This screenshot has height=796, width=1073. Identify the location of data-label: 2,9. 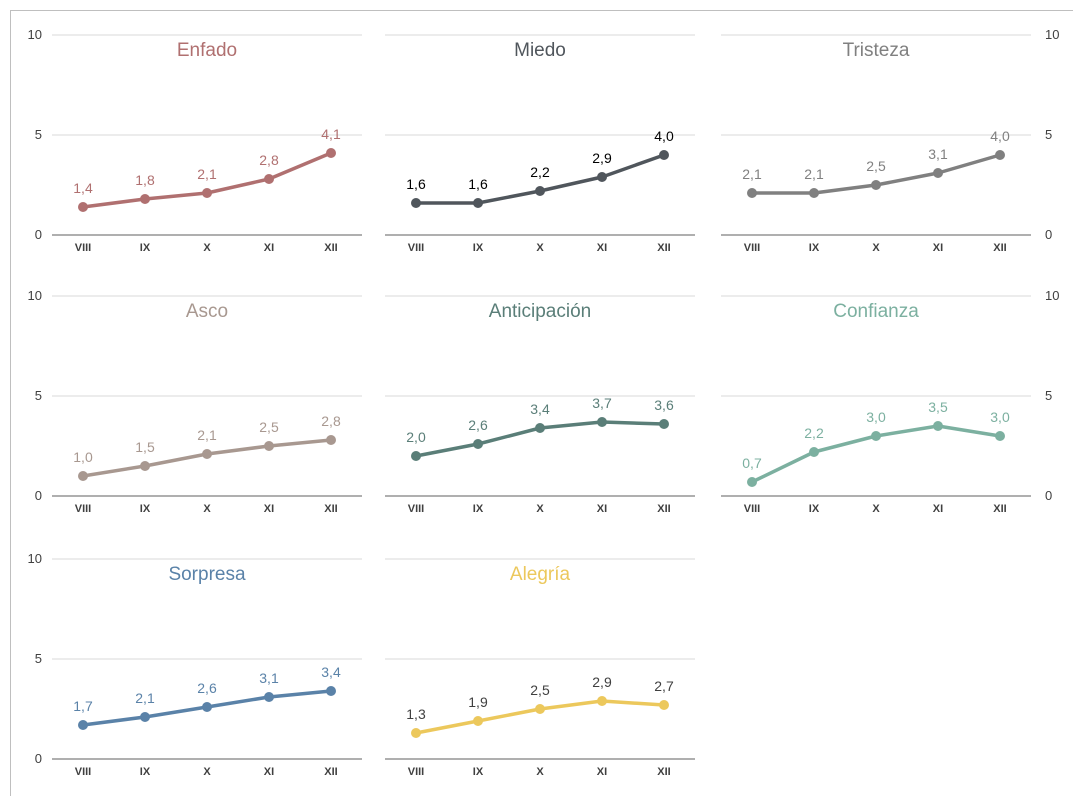
(602, 158).